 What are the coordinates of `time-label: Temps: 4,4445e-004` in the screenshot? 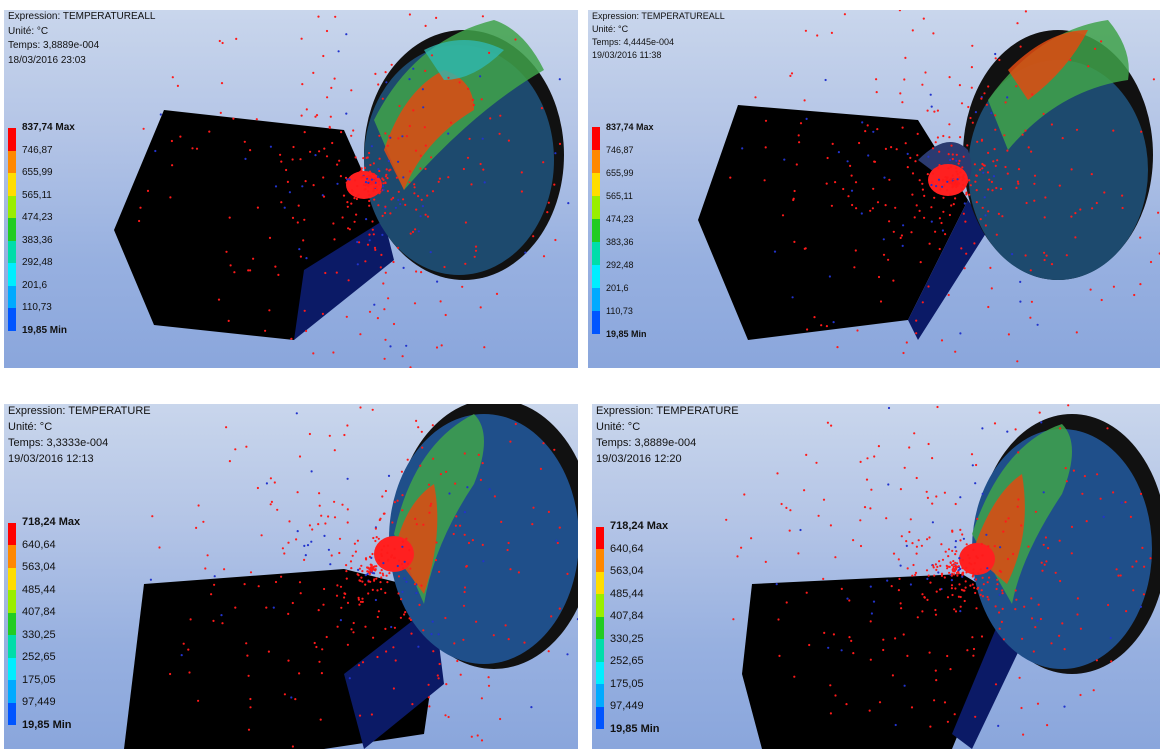 It's located at (633, 42).